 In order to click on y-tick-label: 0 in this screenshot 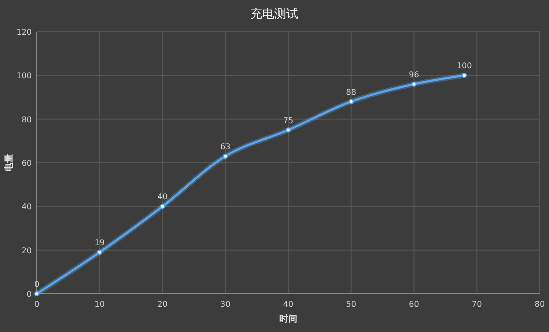, I will do `click(29, 294)`.